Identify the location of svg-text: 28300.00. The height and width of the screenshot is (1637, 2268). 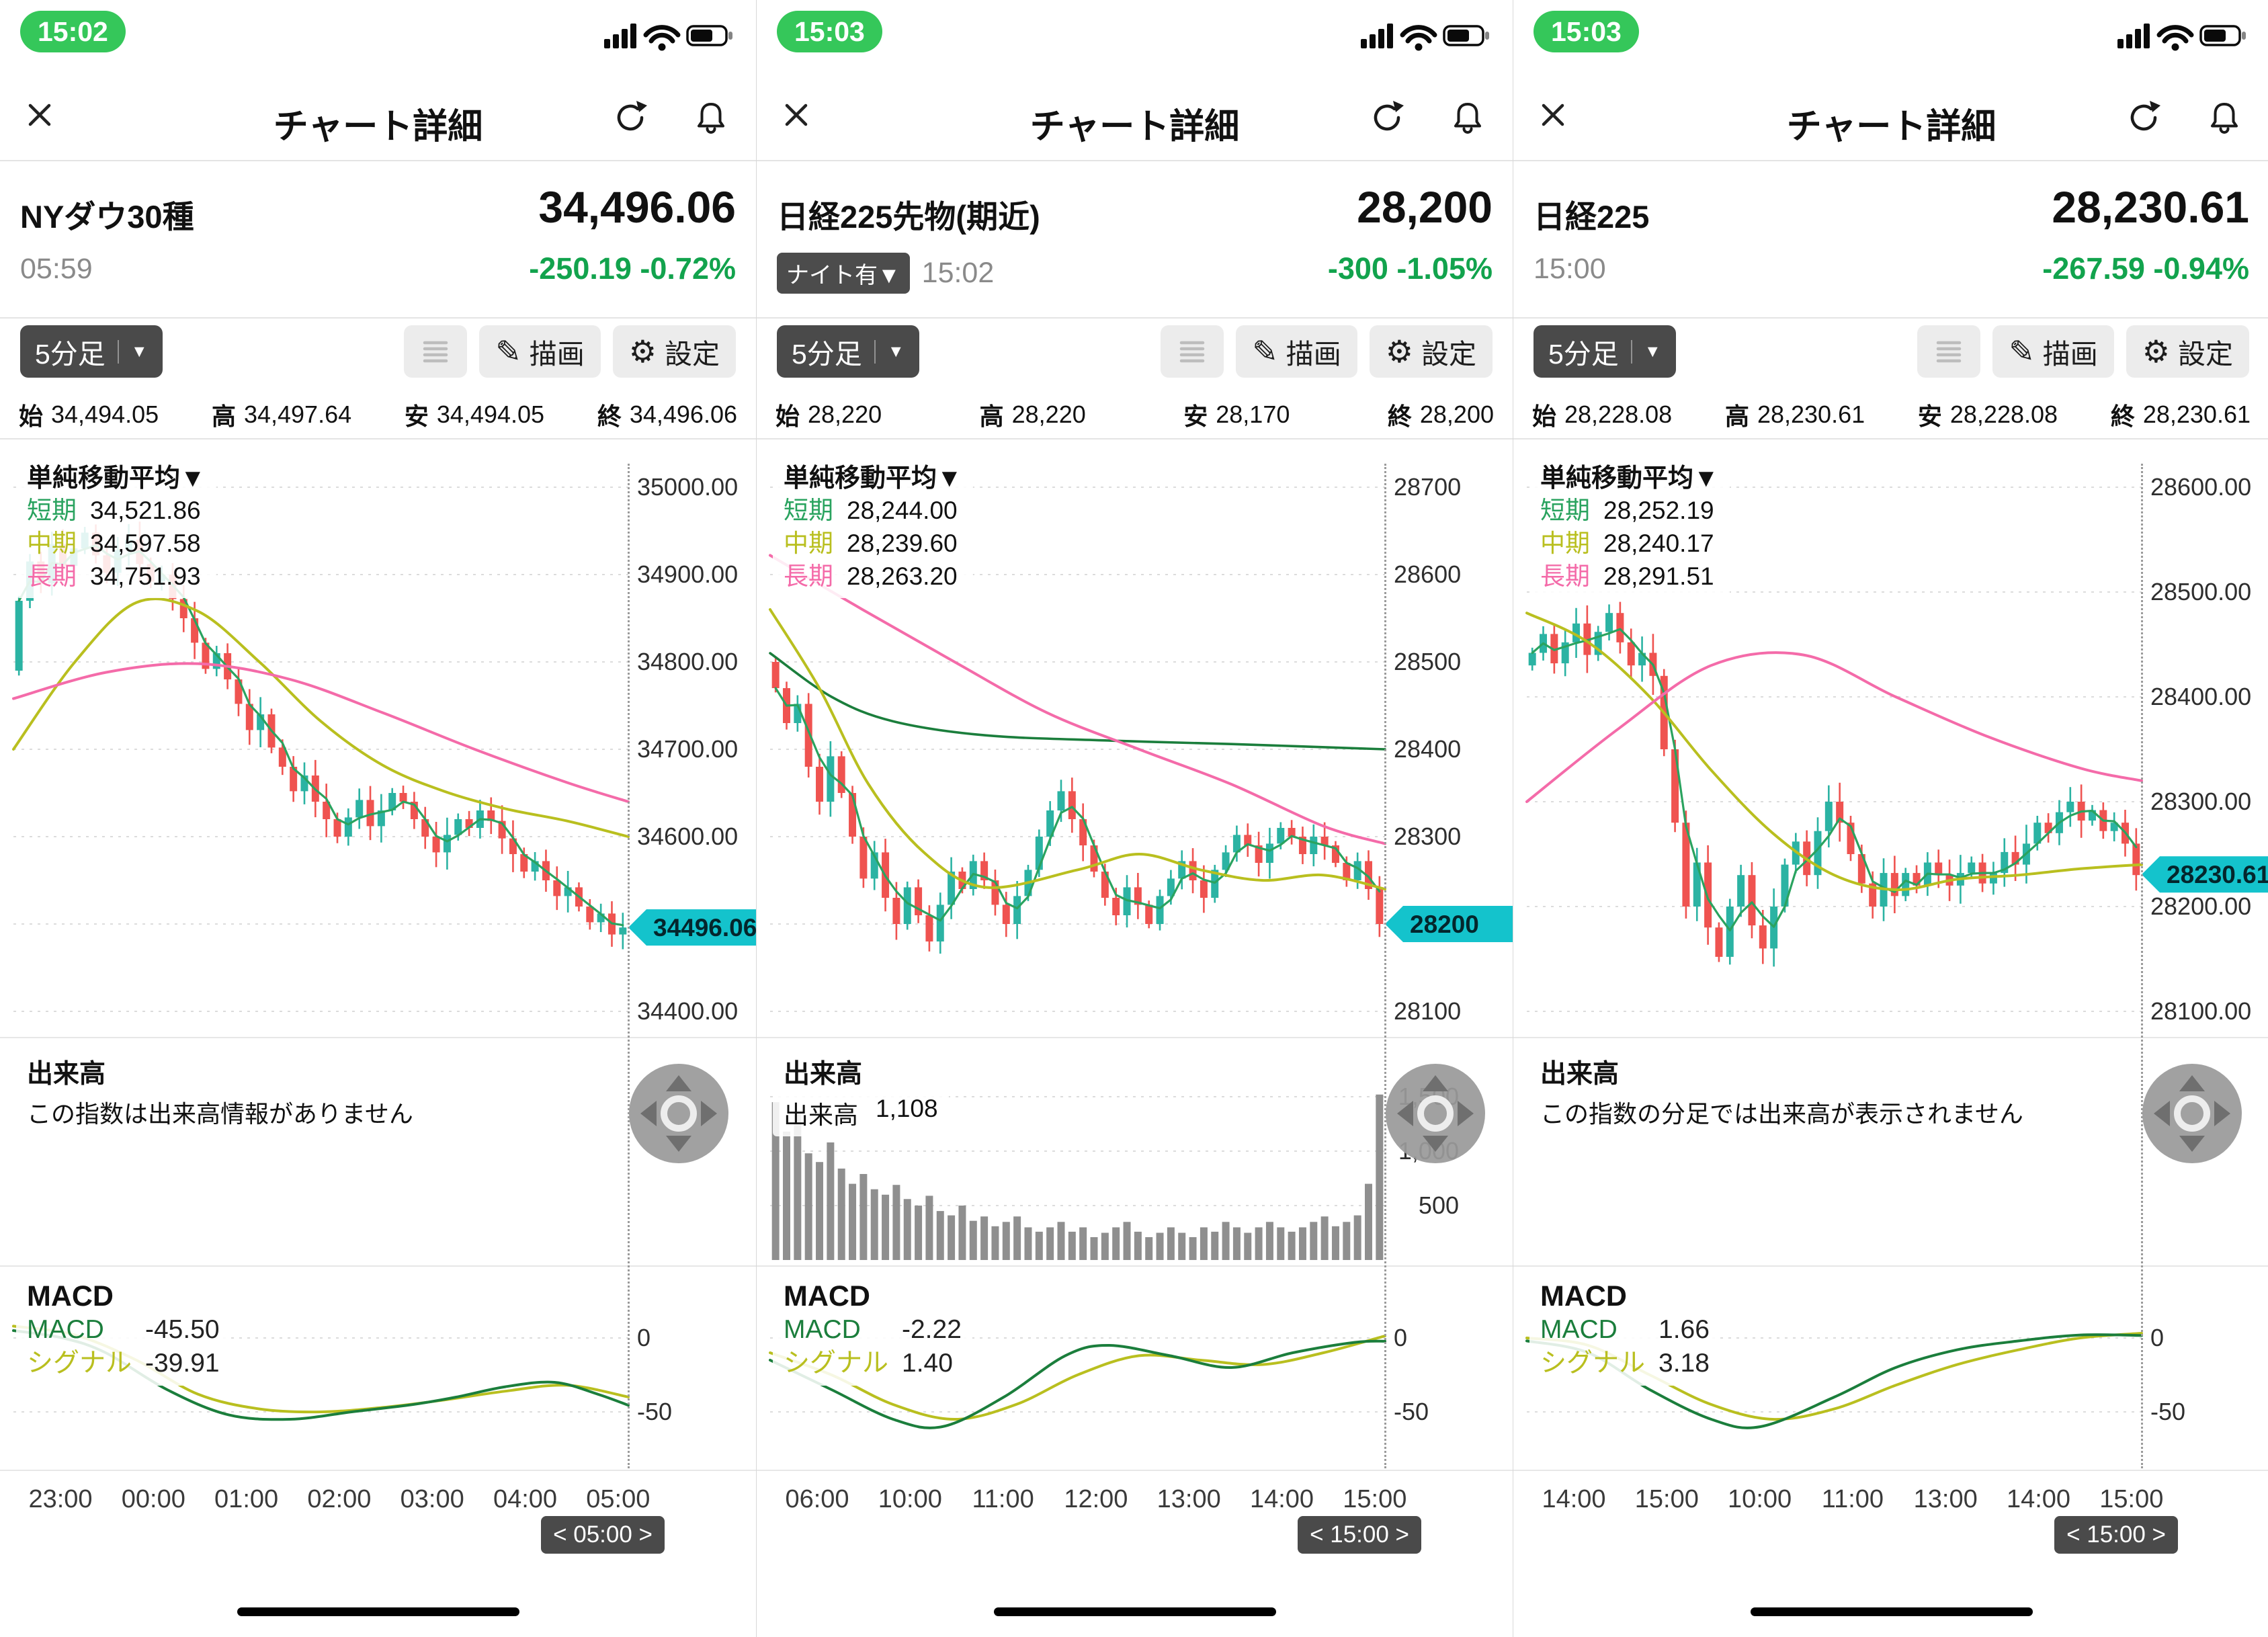
(2200, 802).